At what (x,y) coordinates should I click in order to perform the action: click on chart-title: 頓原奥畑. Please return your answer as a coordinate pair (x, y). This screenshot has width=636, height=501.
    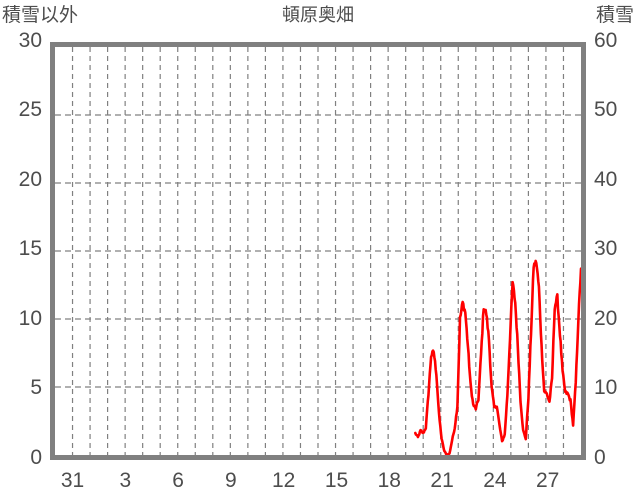
    Looking at the image, I should click on (318, 15).